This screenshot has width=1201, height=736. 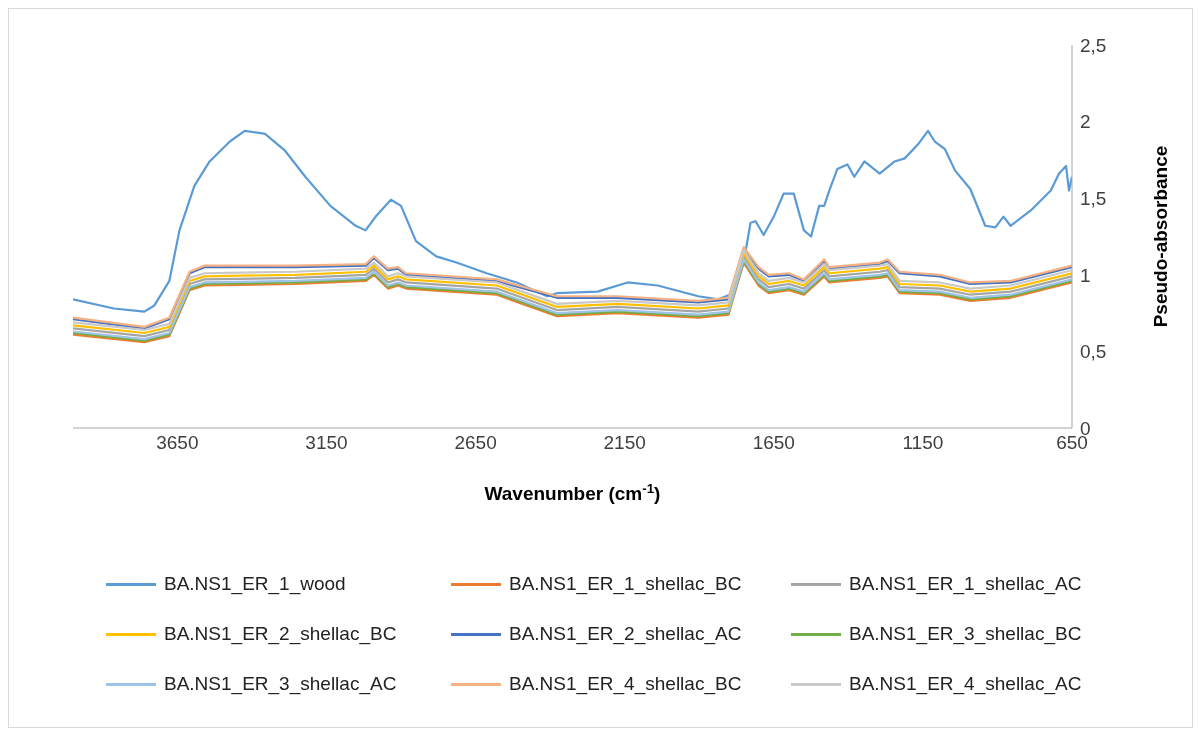 I want to click on x-tick-label: 1650, so click(x=773, y=443).